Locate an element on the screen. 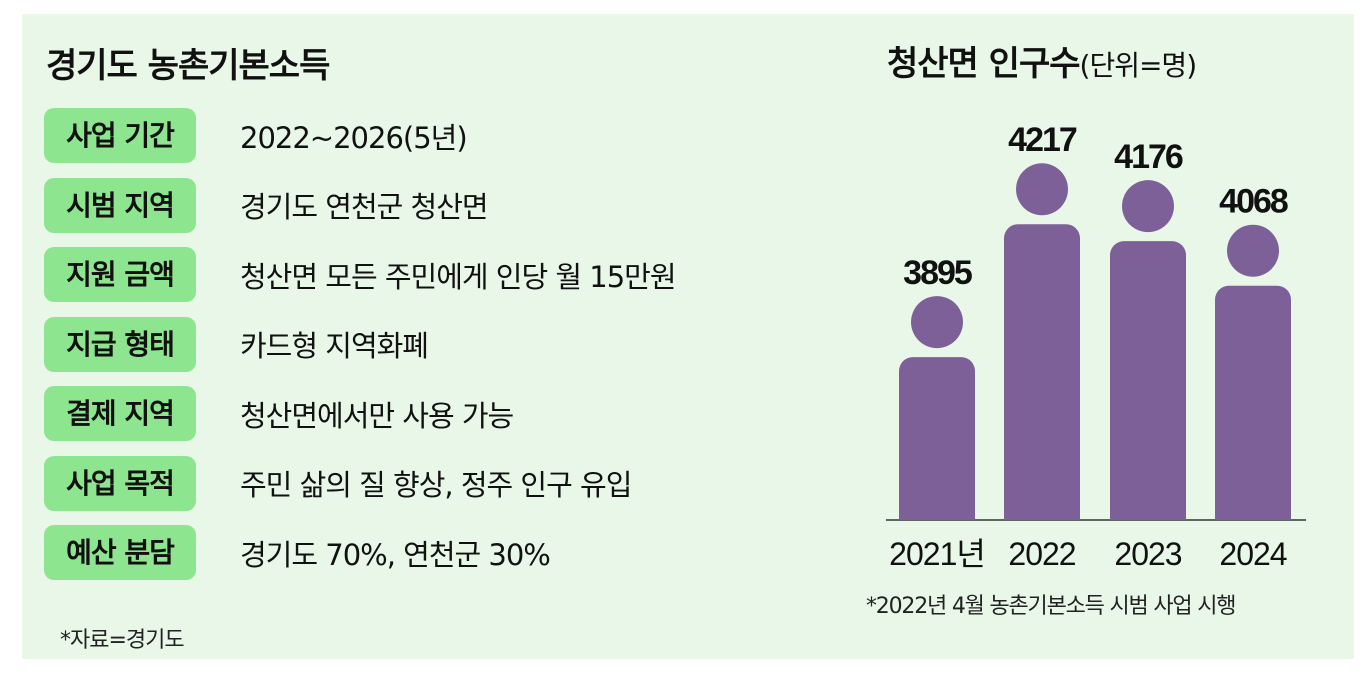 Image resolution: width=1364 pixels, height=673 pixels. category-label: 2023 is located at coordinates (1147, 554).